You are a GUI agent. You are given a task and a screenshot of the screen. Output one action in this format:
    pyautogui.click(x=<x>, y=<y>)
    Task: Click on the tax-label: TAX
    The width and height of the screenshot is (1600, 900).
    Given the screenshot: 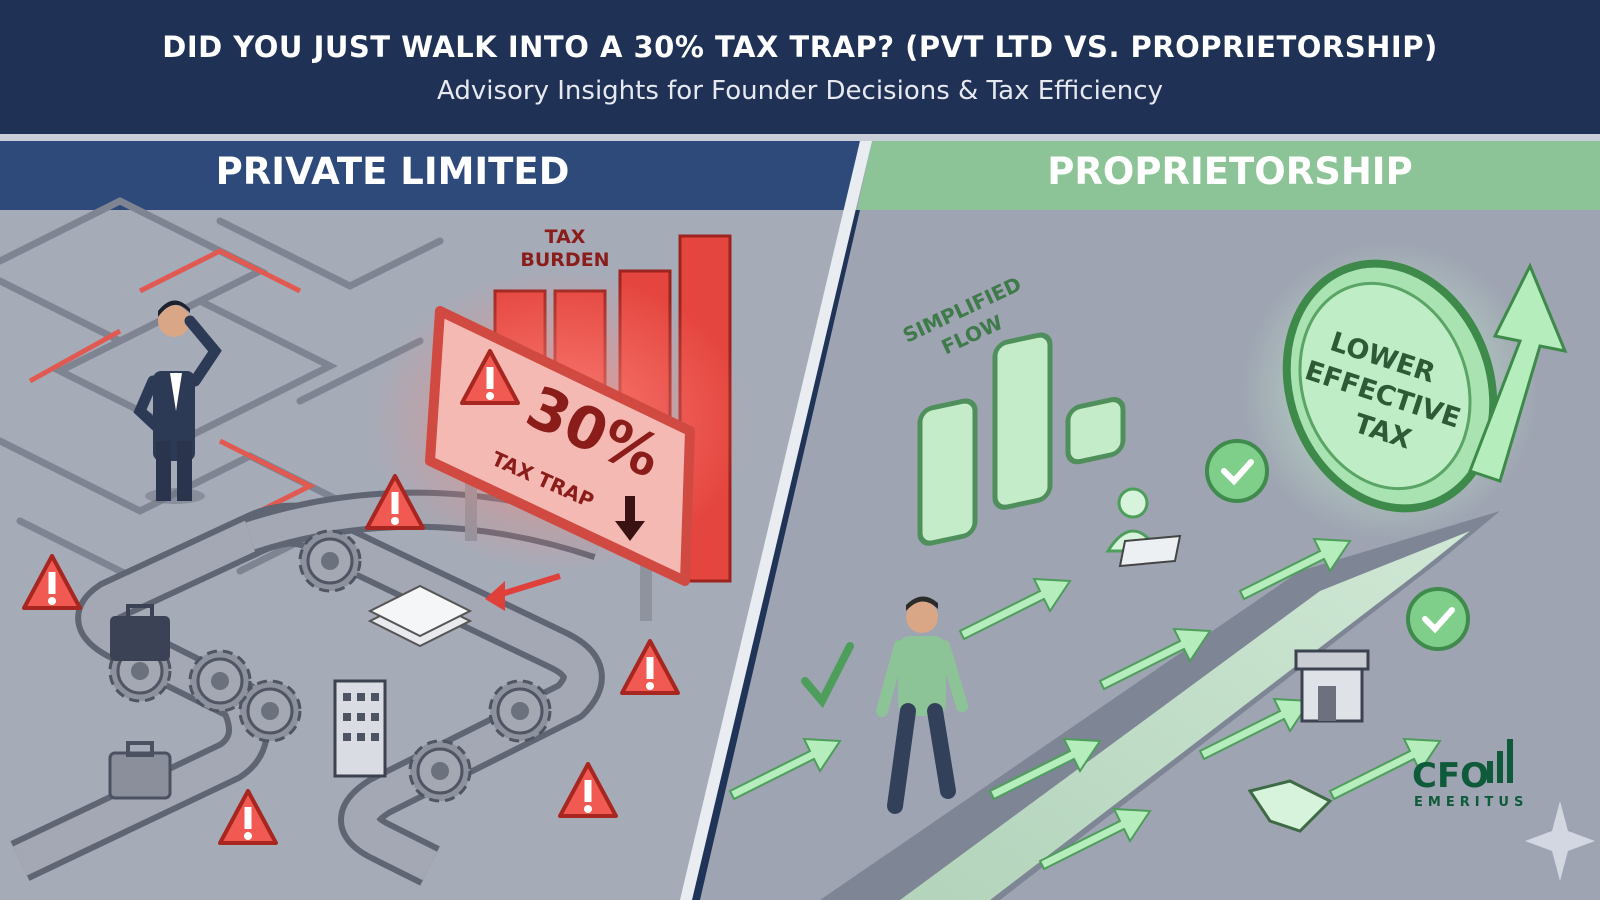 What is the action you would take?
    pyautogui.click(x=565, y=237)
    